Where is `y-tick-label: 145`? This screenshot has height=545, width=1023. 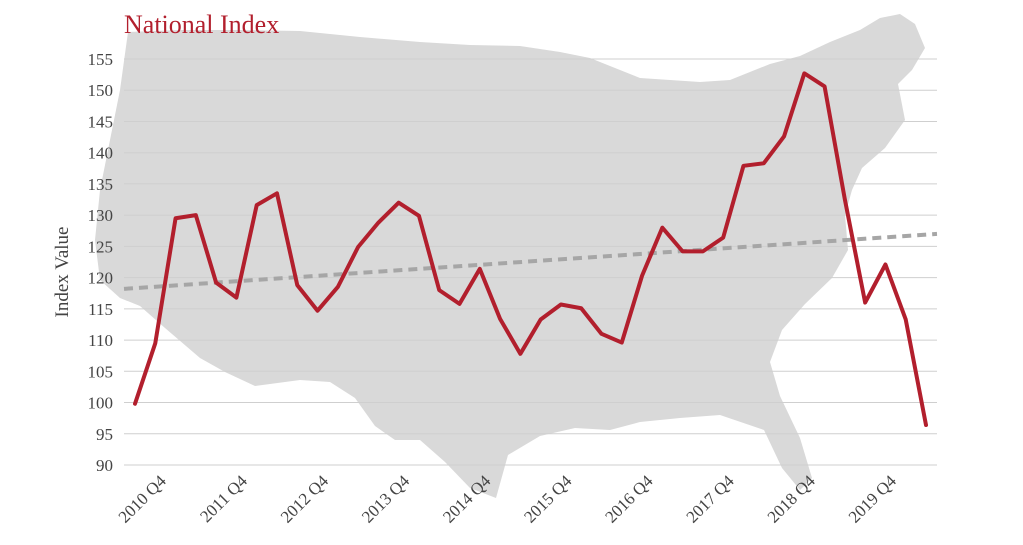 y-tick-label: 145 is located at coordinates (101, 121).